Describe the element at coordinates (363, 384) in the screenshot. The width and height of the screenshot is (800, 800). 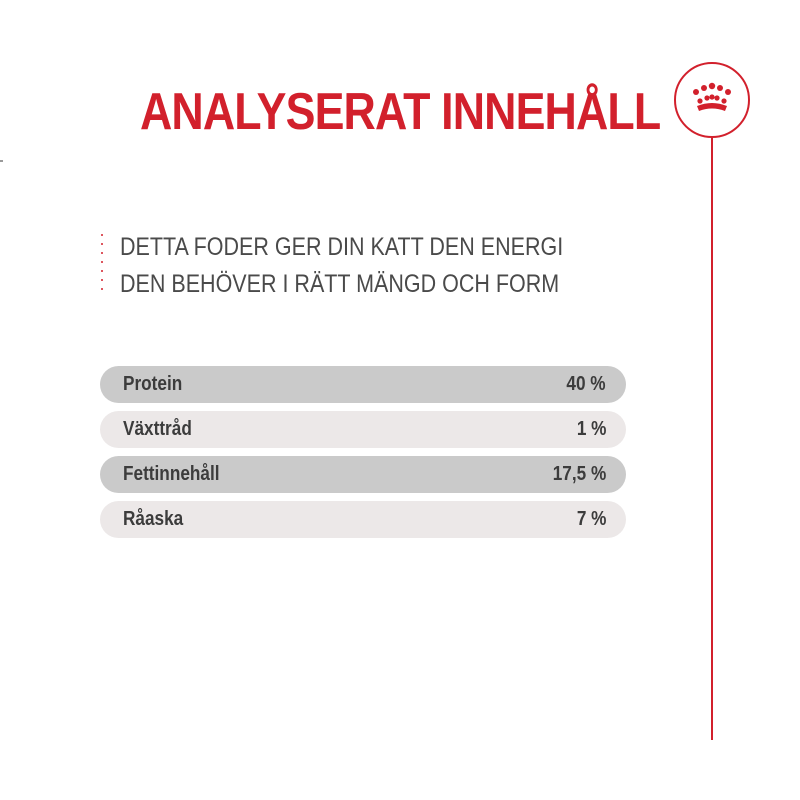
I see `table-row: Protein 40 %` at that location.